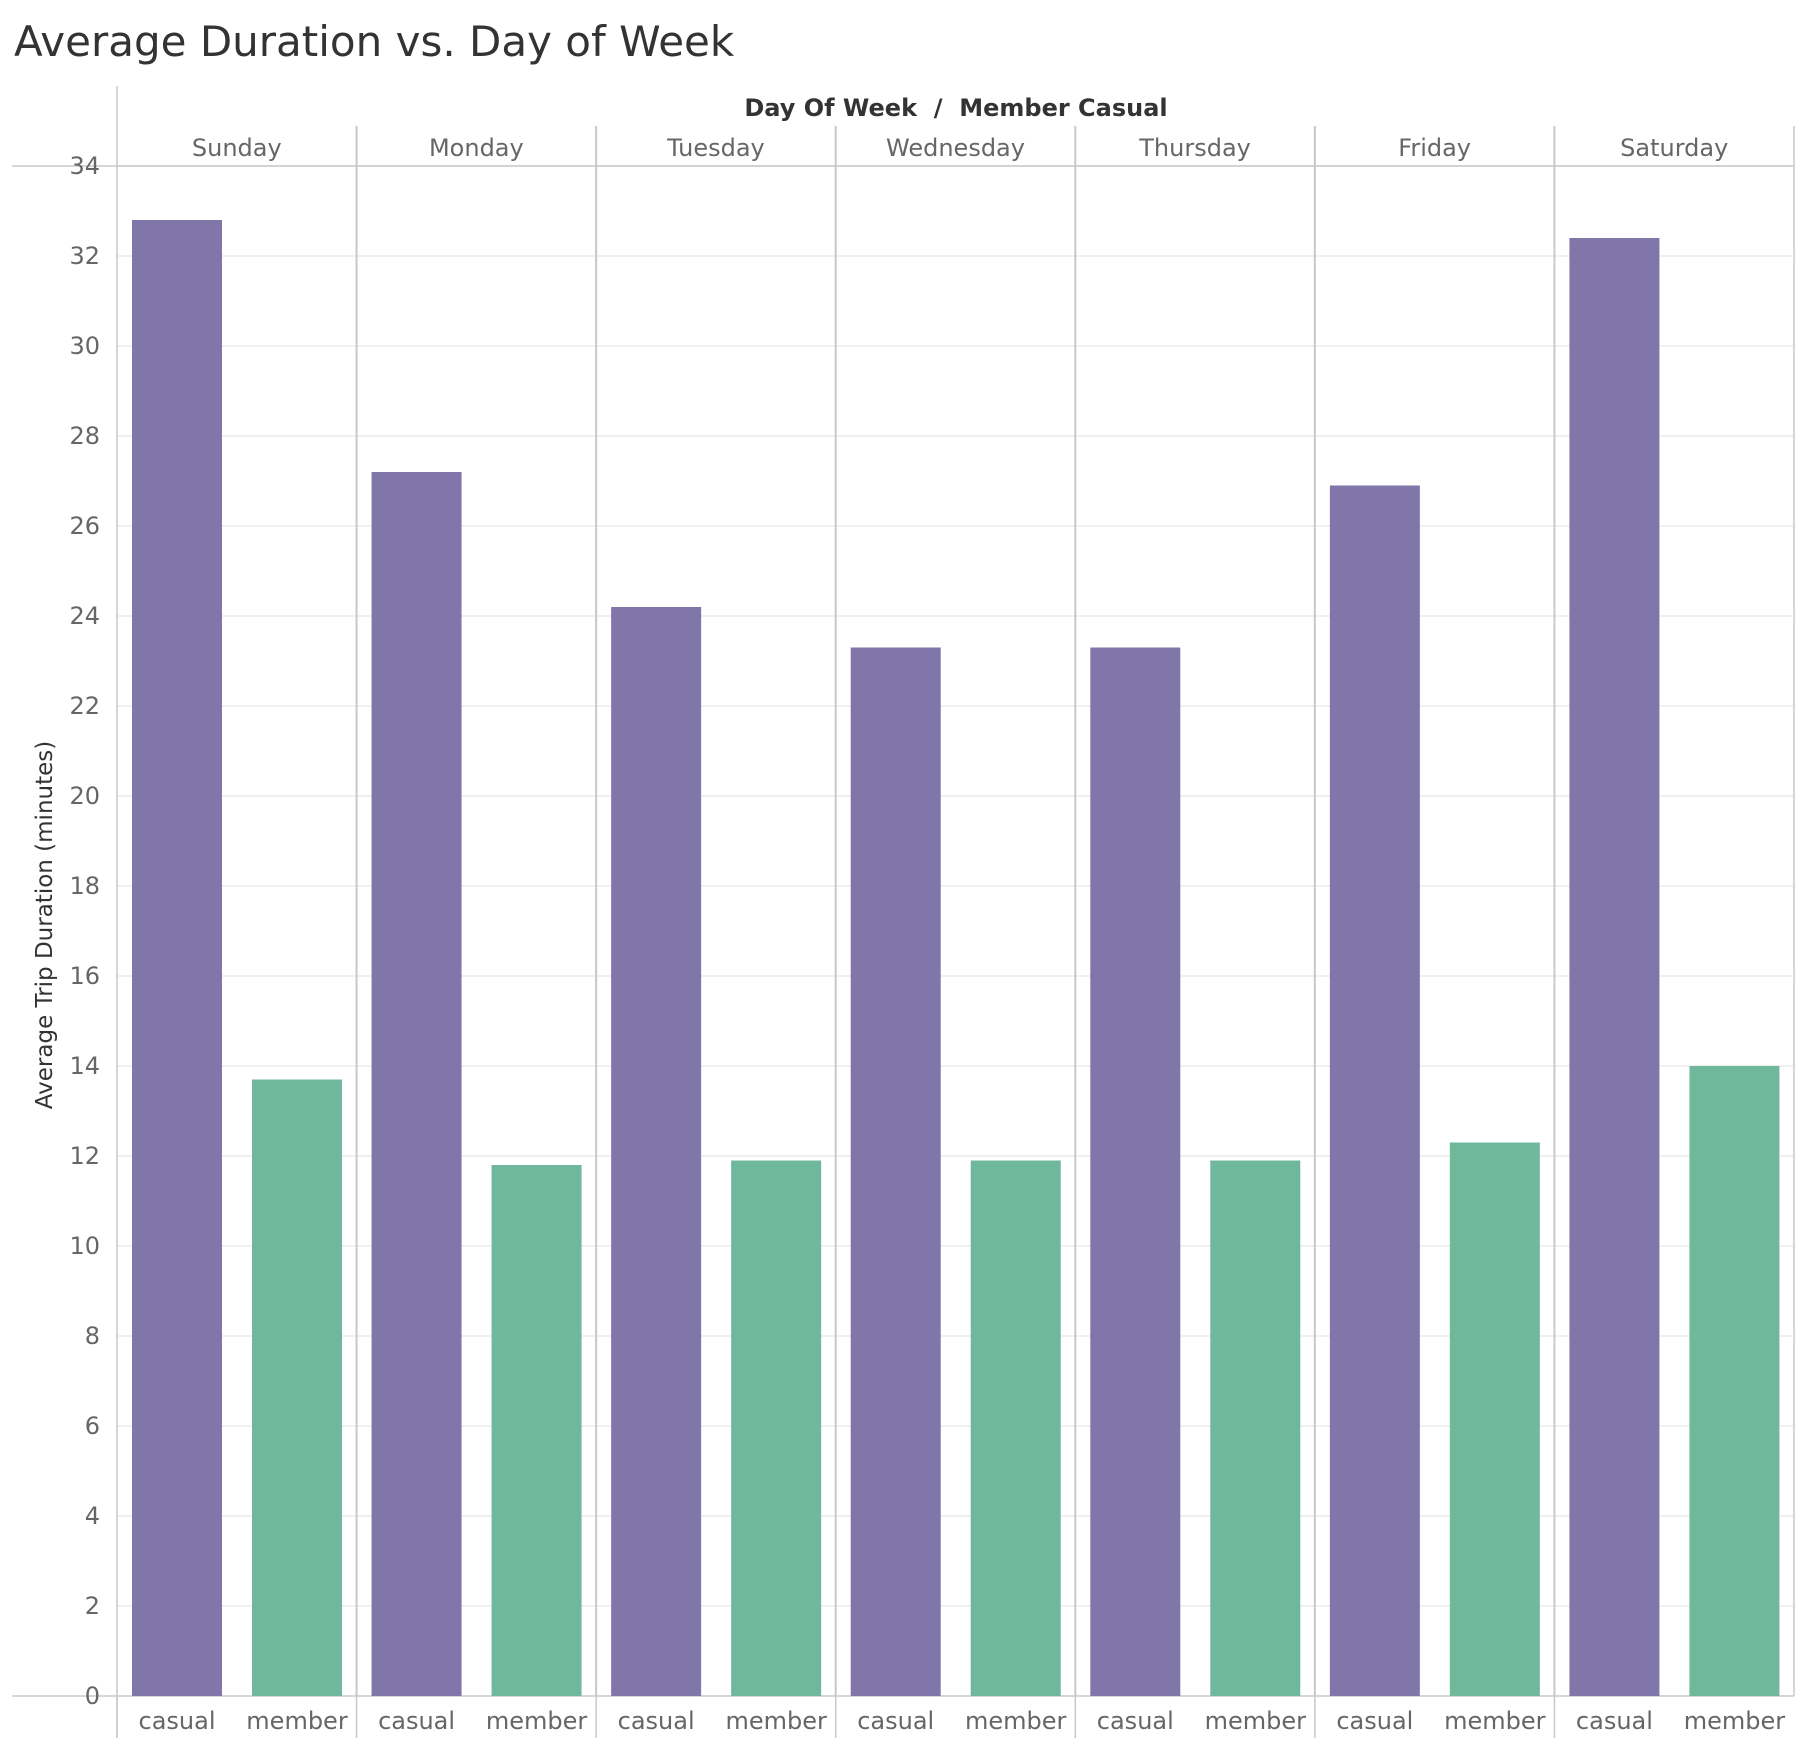 Image resolution: width=1804 pixels, height=1748 pixels. I want to click on y-axis-title: Average Trip Duration (minutes), so click(45, 925).